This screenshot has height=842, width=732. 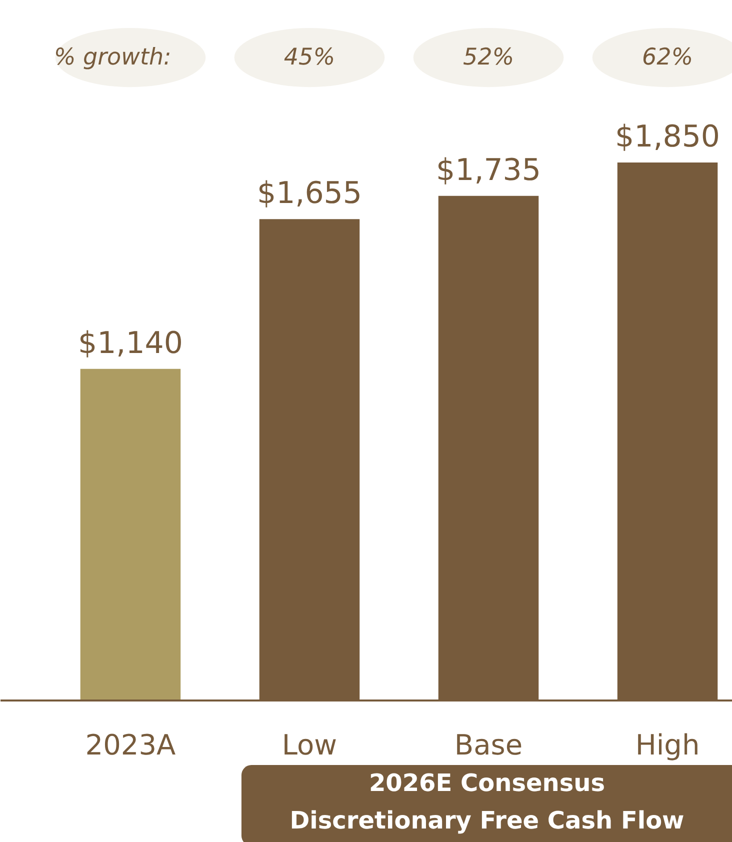 What do you see at coordinates (130, 534) in the screenshot?
I see `bar` at bounding box center [130, 534].